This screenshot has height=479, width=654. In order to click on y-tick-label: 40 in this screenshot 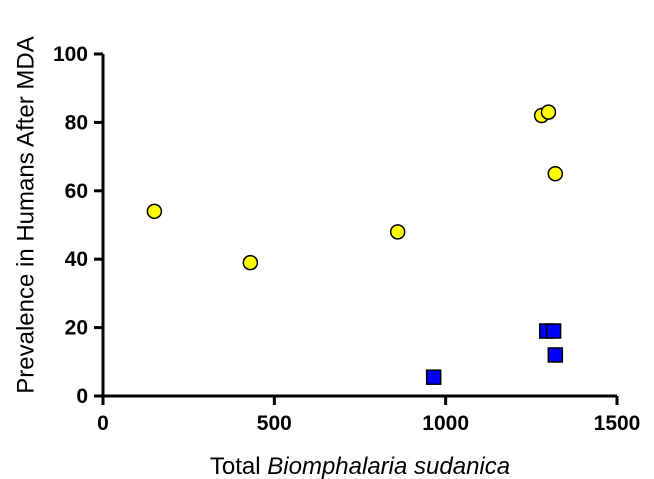, I will do `click(76, 259)`.